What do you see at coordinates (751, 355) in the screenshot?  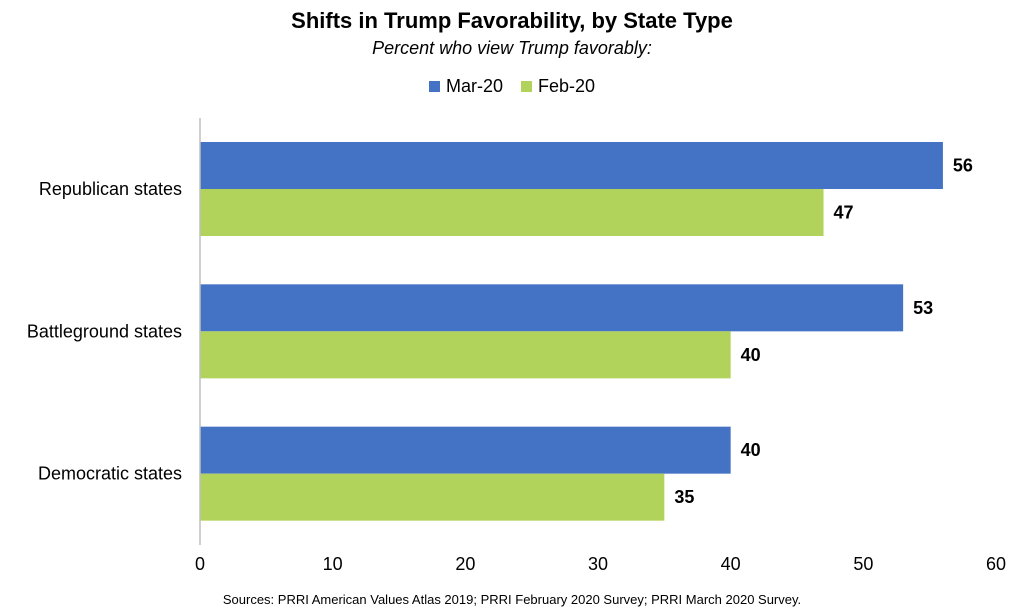 I see `value-label-battleground-states-feb-20: 40` at bounding box center [751, 355].